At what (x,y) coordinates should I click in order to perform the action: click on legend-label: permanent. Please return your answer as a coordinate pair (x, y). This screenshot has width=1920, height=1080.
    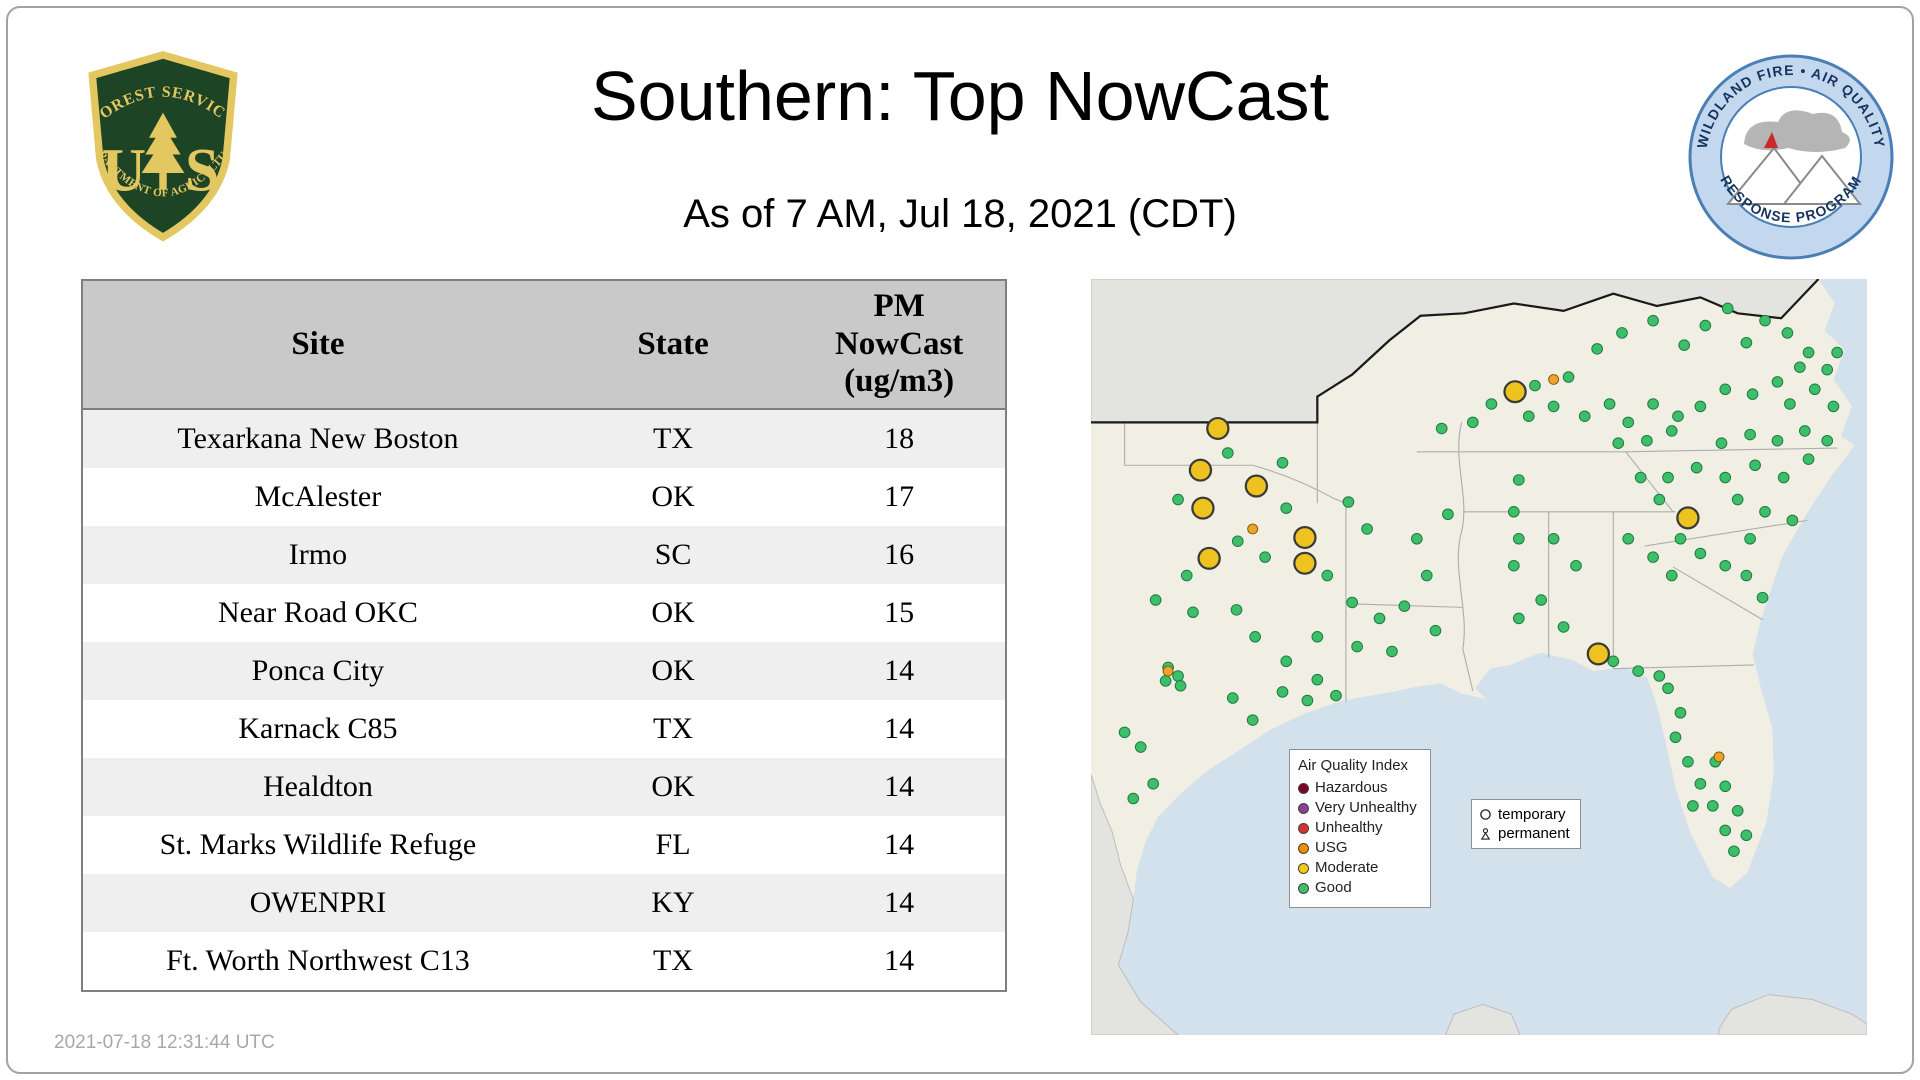
    Looking at the image, I should click on (1534, 833).